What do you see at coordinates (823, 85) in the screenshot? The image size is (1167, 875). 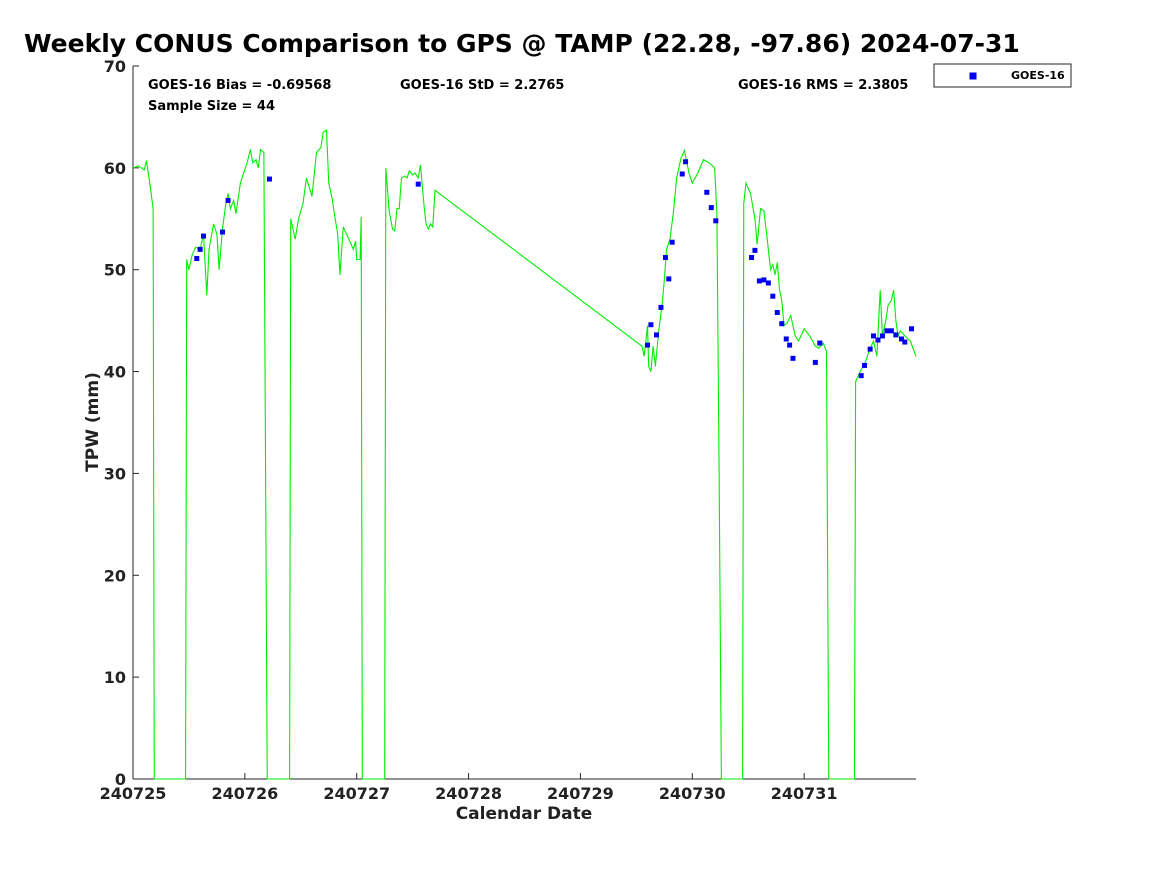 I see `rms-annotation: GOES-16 RMS = 2.3805` at bounding box center [823, 85].